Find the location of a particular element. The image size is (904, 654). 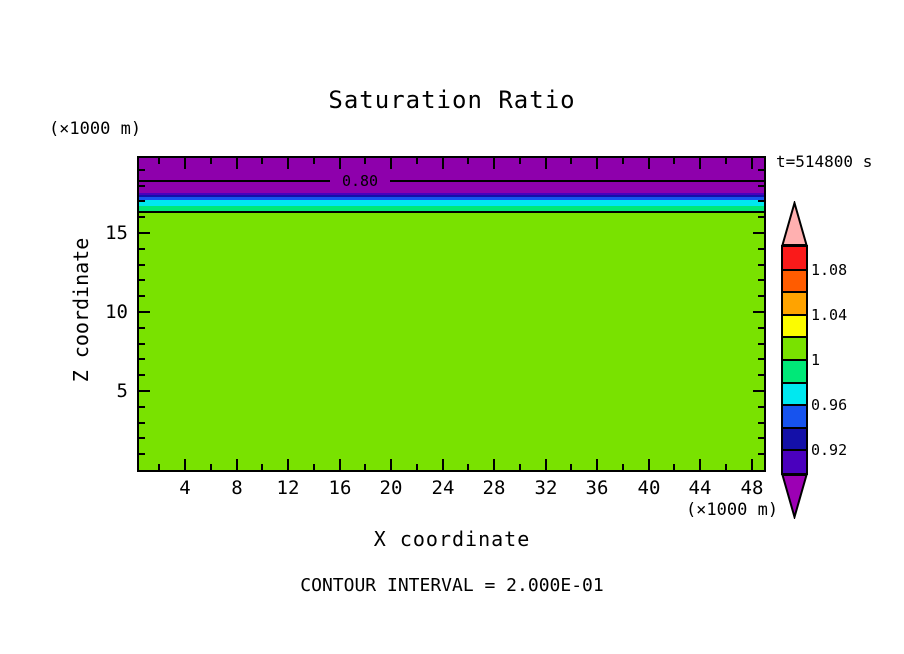

z-tick-label: 5 is located at coordinates (122, 391).